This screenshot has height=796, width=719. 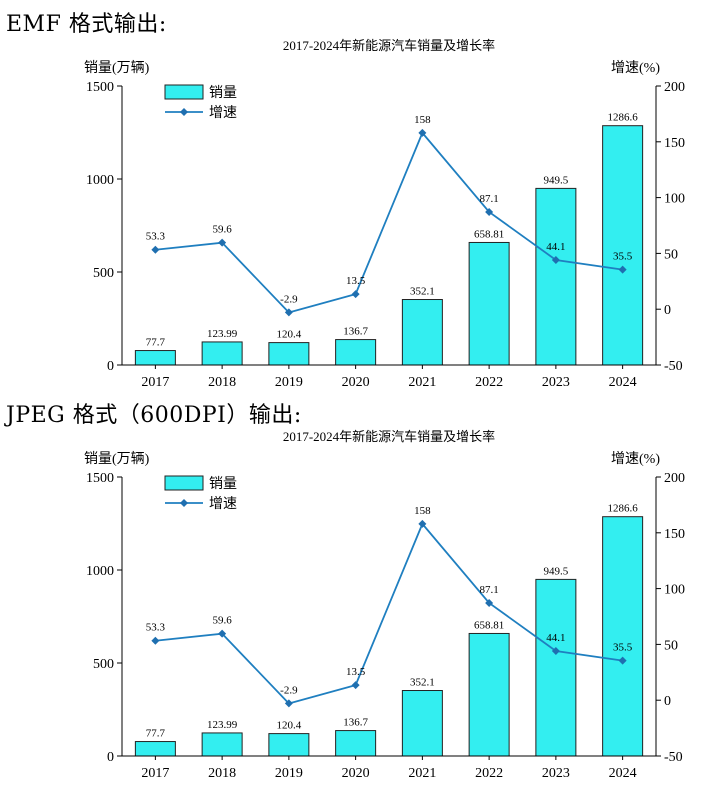 I want to click on emf-section-heading: EMF 格式输出:, so click(x=86, y=24).